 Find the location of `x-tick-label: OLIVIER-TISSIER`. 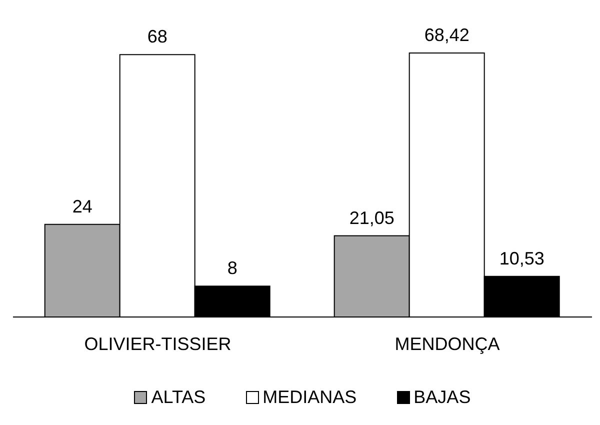

x-tick-label: OLIVIER-TISSIER is located at coordinates (158, 344).